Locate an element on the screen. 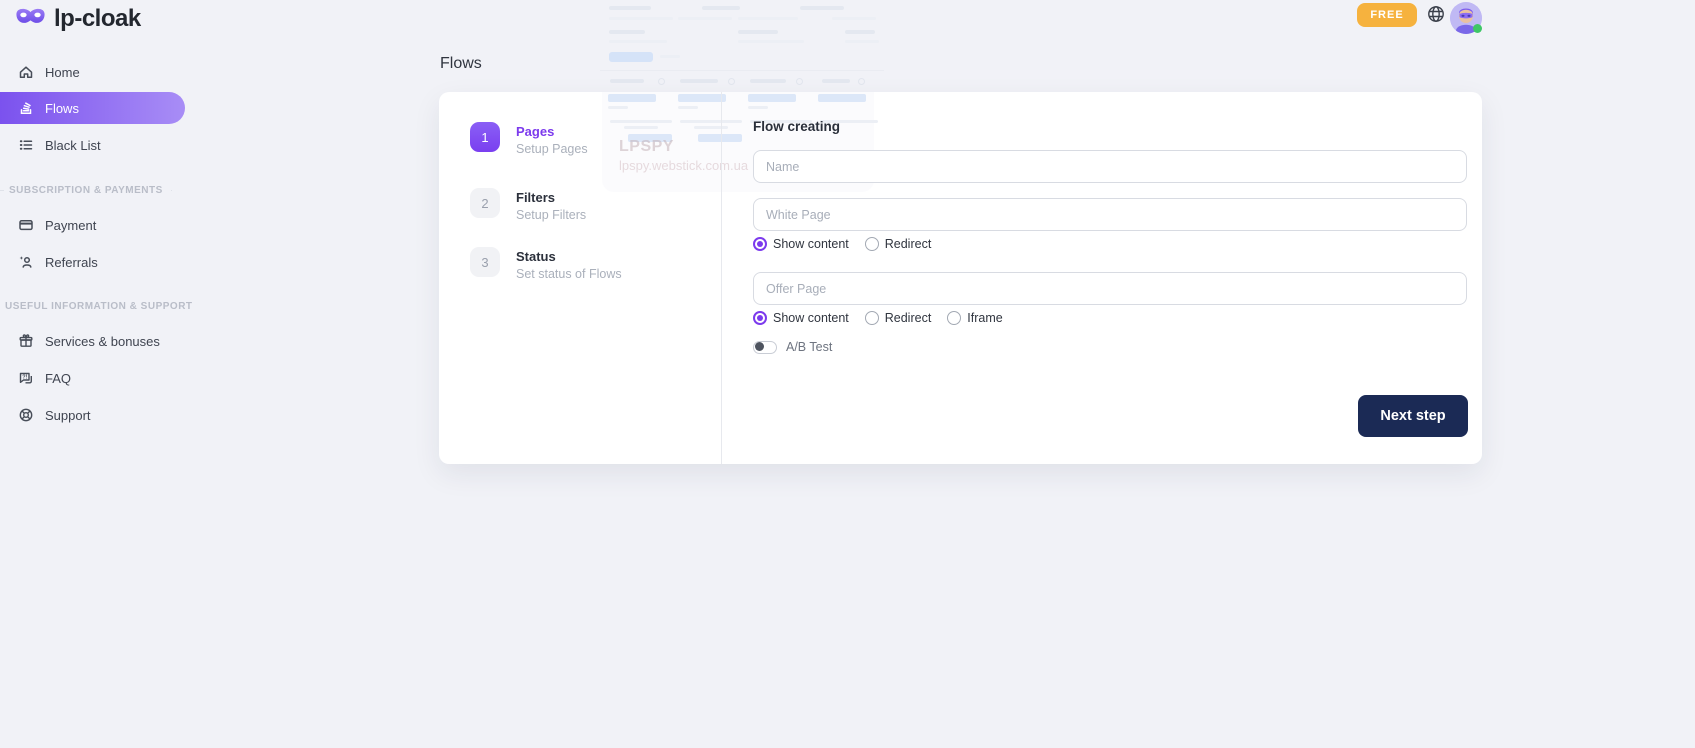  page-title: Flows is located at coordinates (461, 63).